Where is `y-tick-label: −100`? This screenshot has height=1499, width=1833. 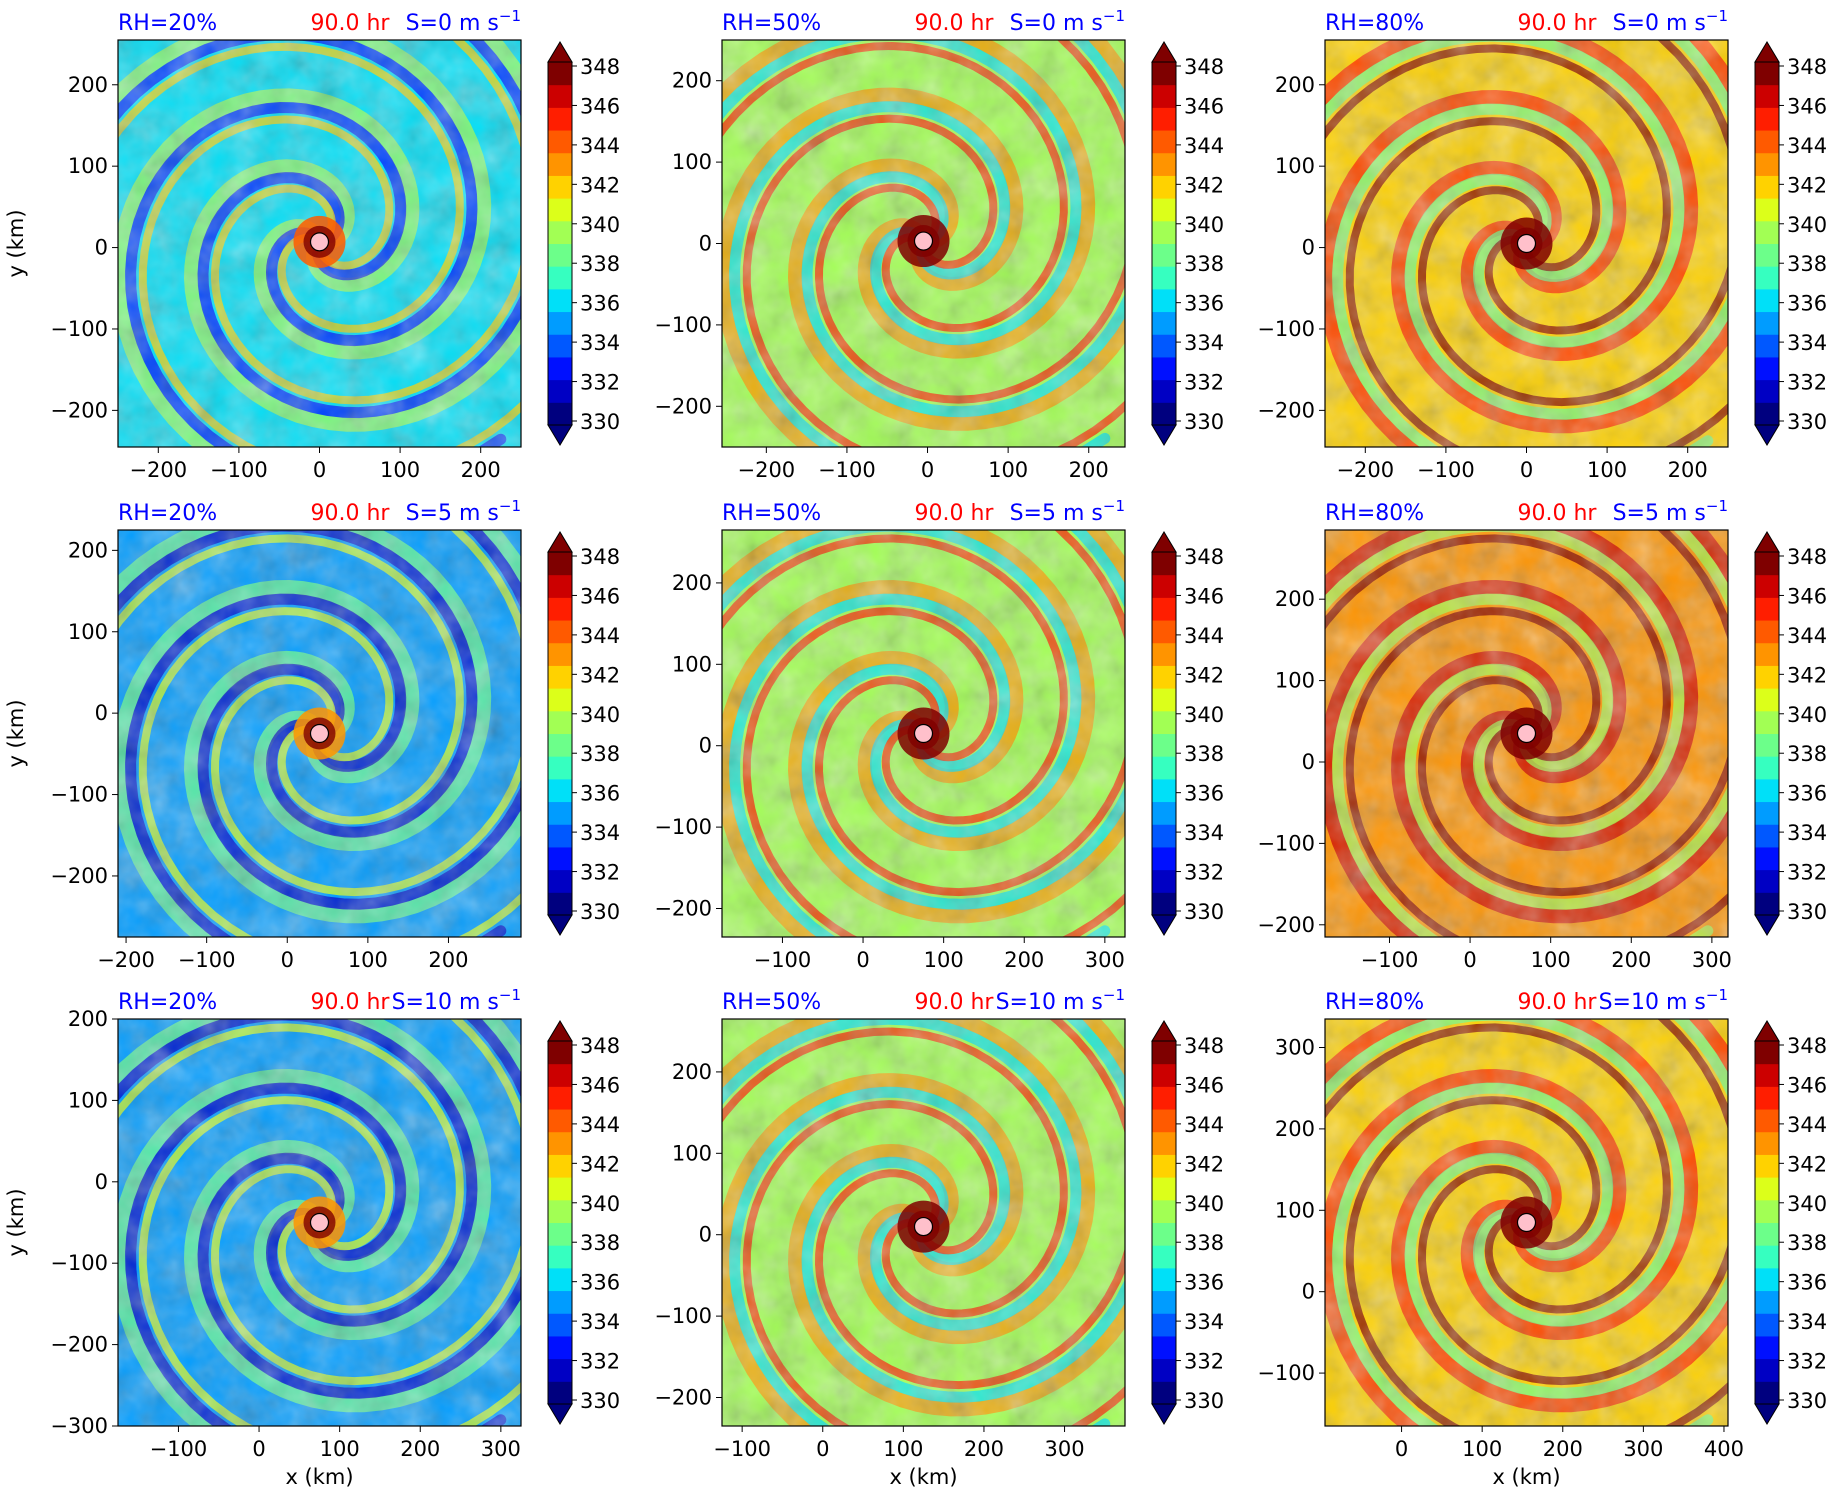
y-tick-label: −100 is located at coordinates (1286, 1373).